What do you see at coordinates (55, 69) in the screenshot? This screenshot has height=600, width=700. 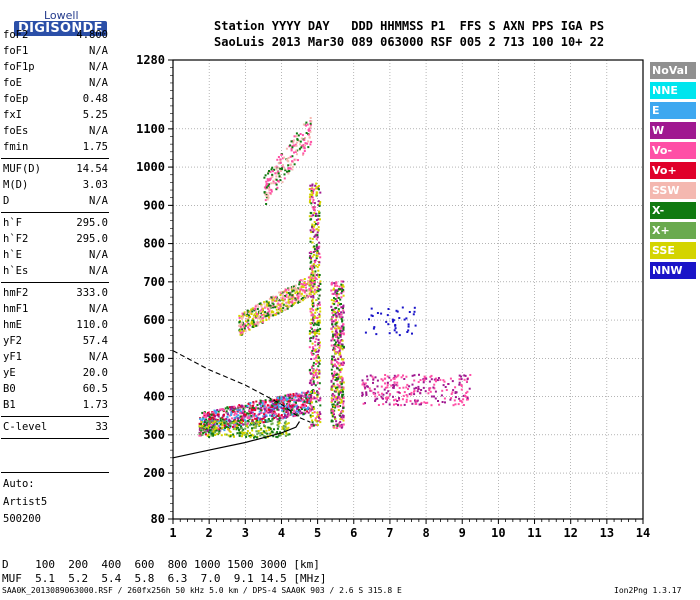 I see `param-fof1p: foF1p N/A` at bounding box center [55, 69].